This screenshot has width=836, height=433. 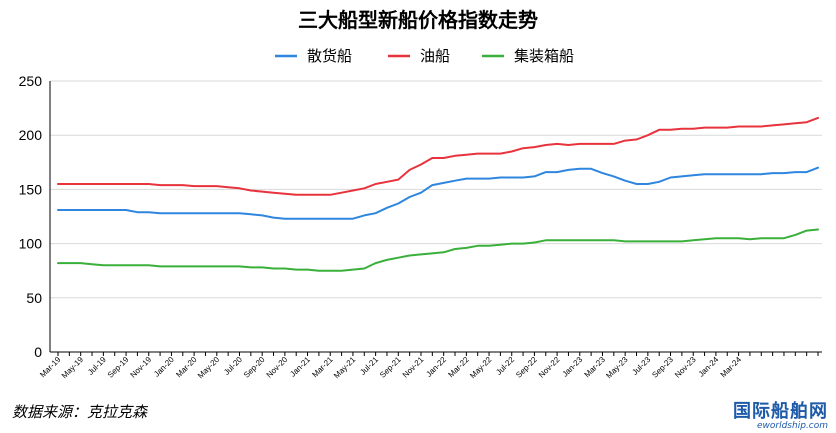 What do you see at coordinates (80, 412) in the screenshot?
I see `data-source-note: 数据来源：克拉克森` at bounding box center [80, 412].